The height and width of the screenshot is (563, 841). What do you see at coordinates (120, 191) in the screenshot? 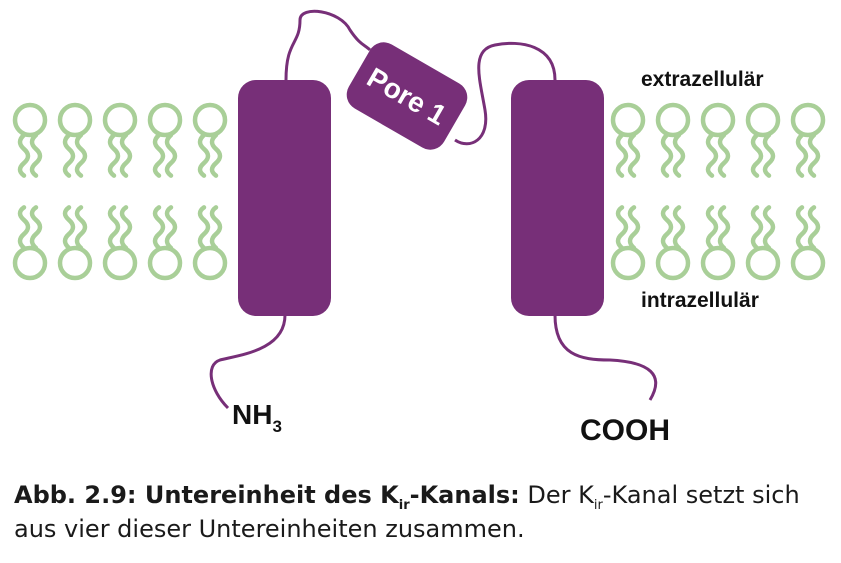
I see `membrane-left` at bounding box center [120, 191].